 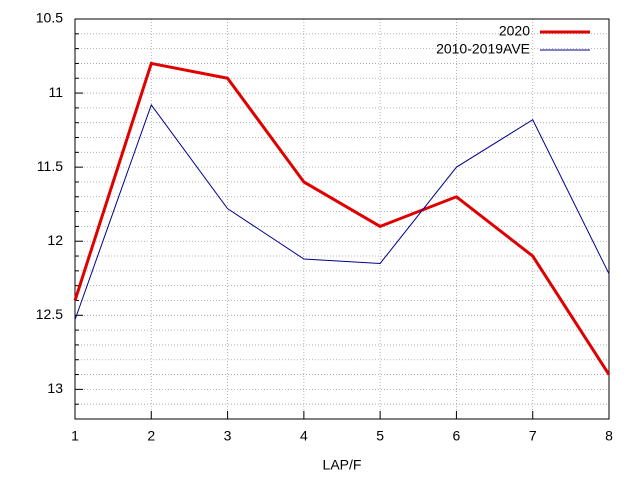 I want to click on x-axis-label: LAP/F, so click(x=342, y=465).